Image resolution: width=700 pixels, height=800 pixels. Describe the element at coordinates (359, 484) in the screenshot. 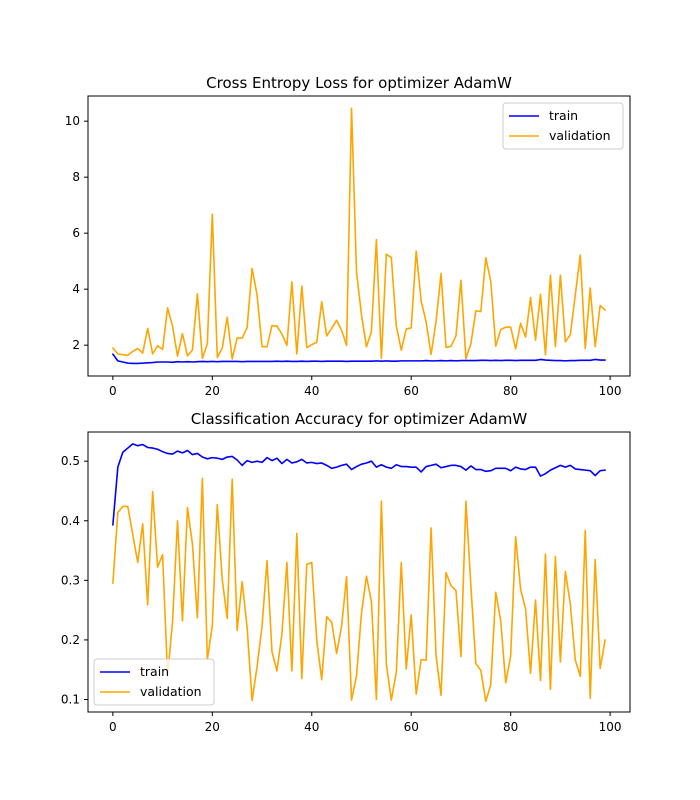

I see `accuracy-series-train-line` at that location.